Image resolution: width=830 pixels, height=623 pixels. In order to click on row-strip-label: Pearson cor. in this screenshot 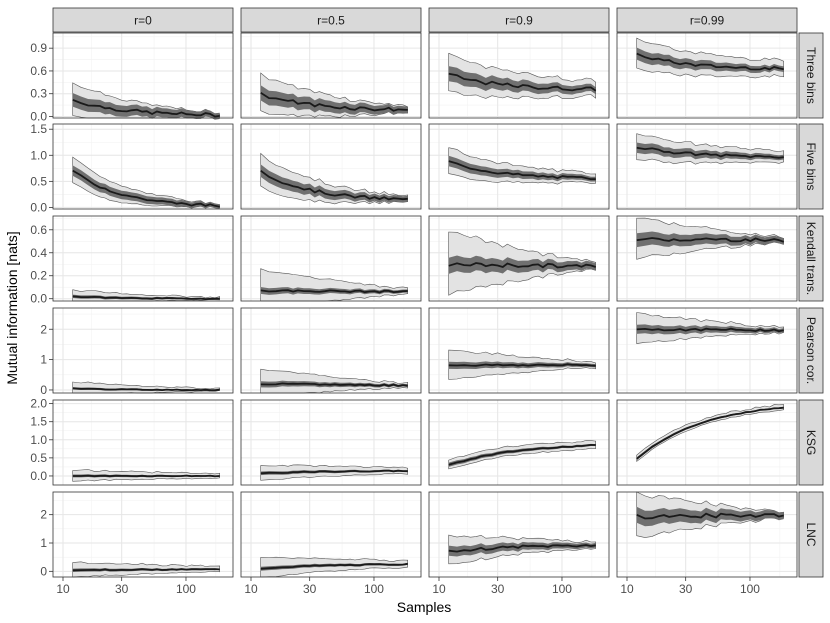, I will do `click(811, 350)`.